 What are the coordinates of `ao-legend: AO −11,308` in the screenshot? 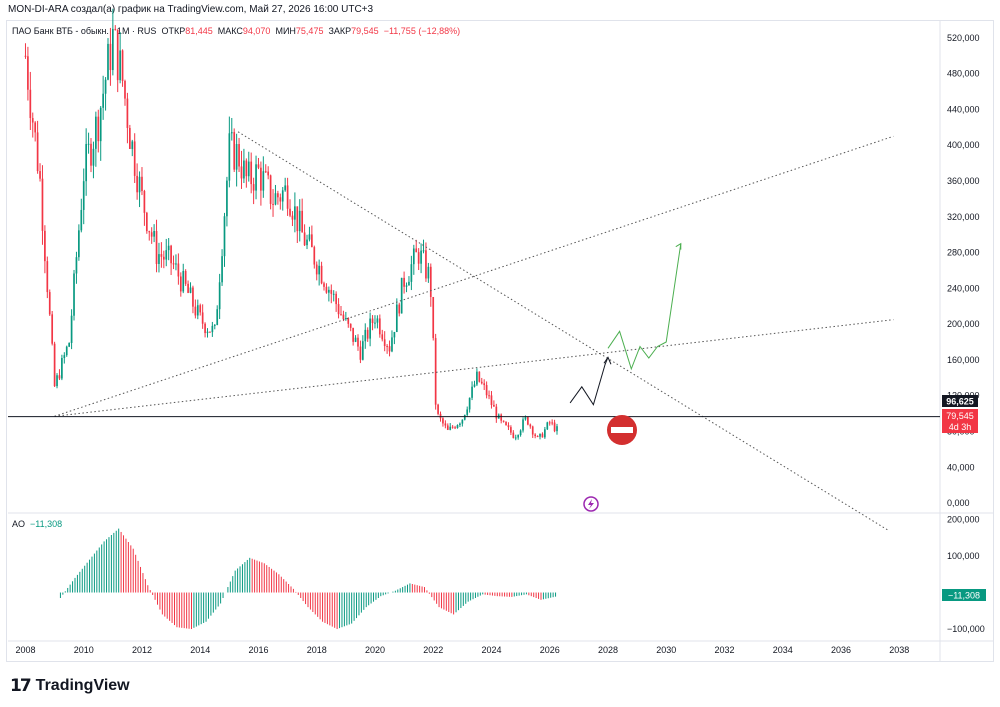 It's located at (37, 524).